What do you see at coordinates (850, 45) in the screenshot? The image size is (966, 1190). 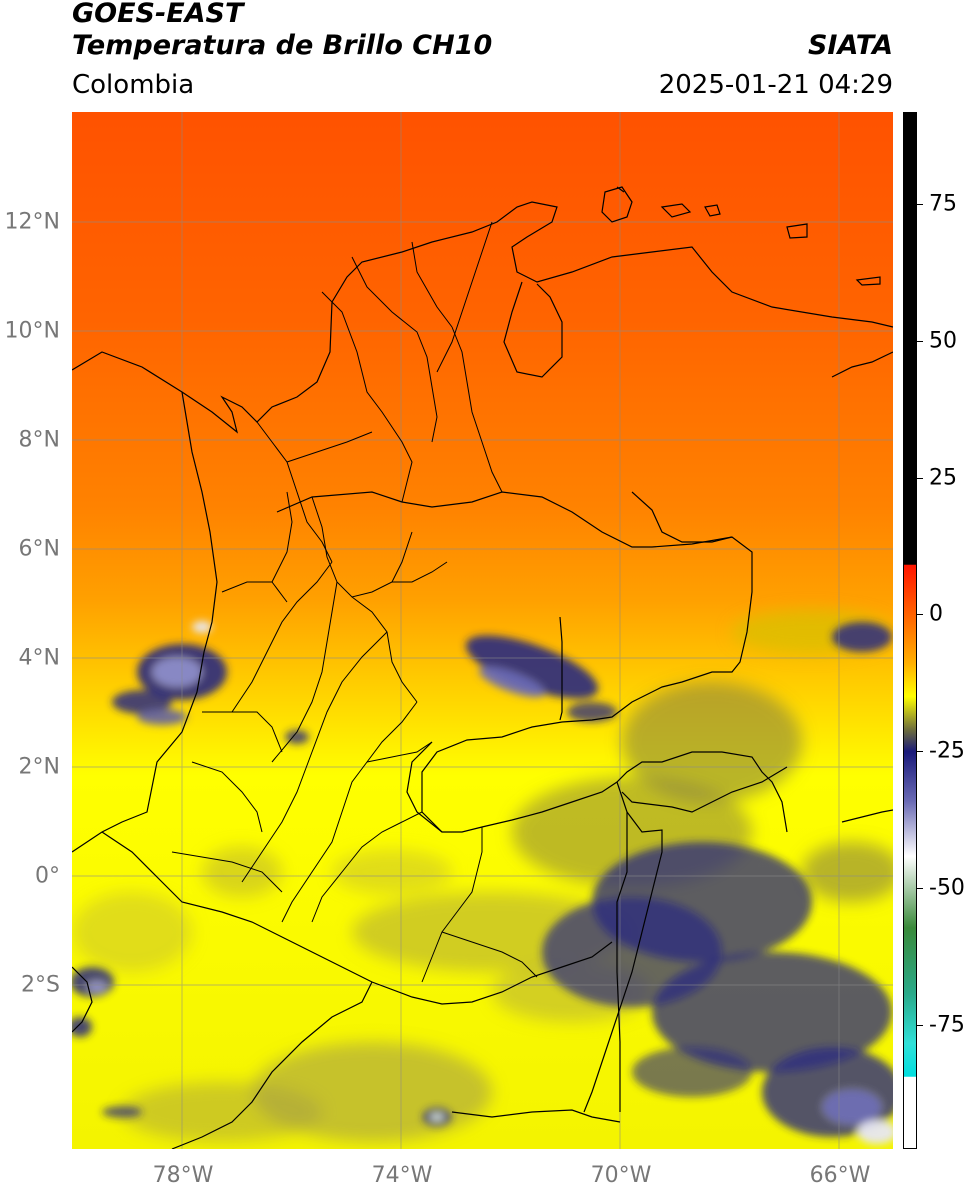 I see `source-label: SIATA` at bounding box center [850, 45].